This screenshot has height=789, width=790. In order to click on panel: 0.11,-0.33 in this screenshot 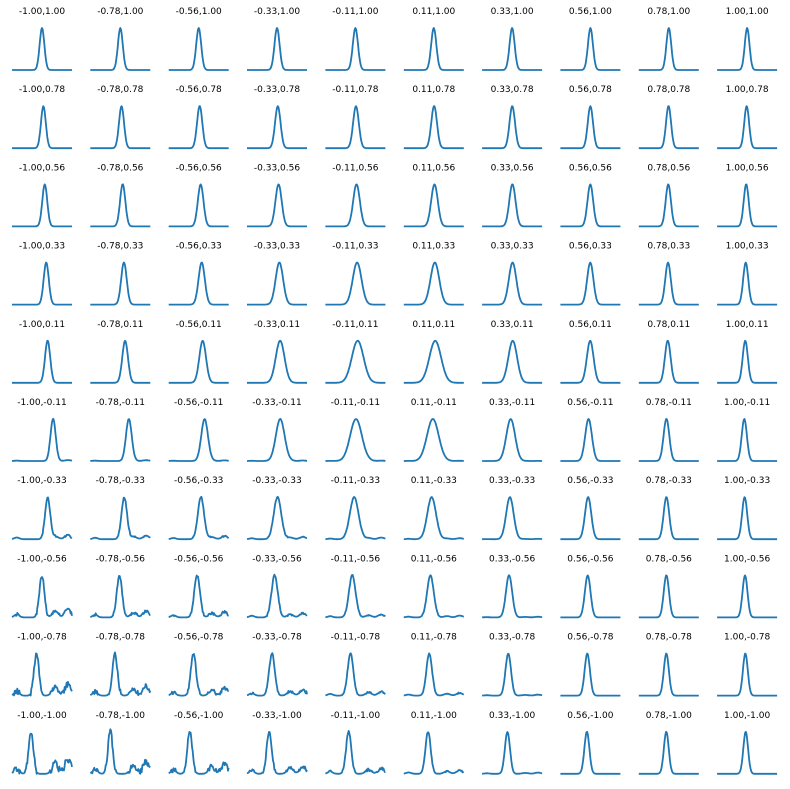, I will do `click(433, 508)`.